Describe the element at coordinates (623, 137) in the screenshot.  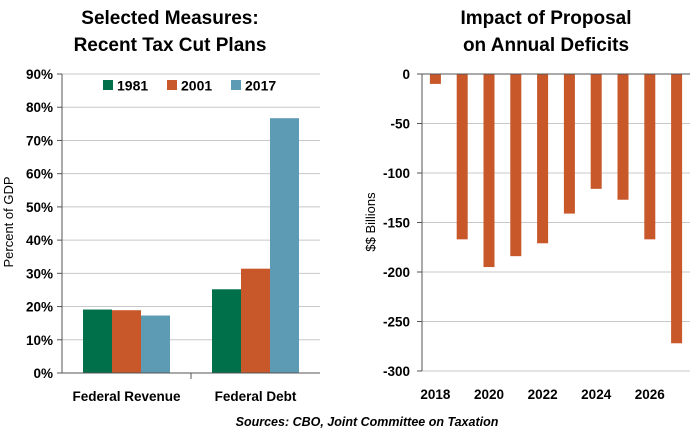
I see `deficit-bar-2025` at that location.